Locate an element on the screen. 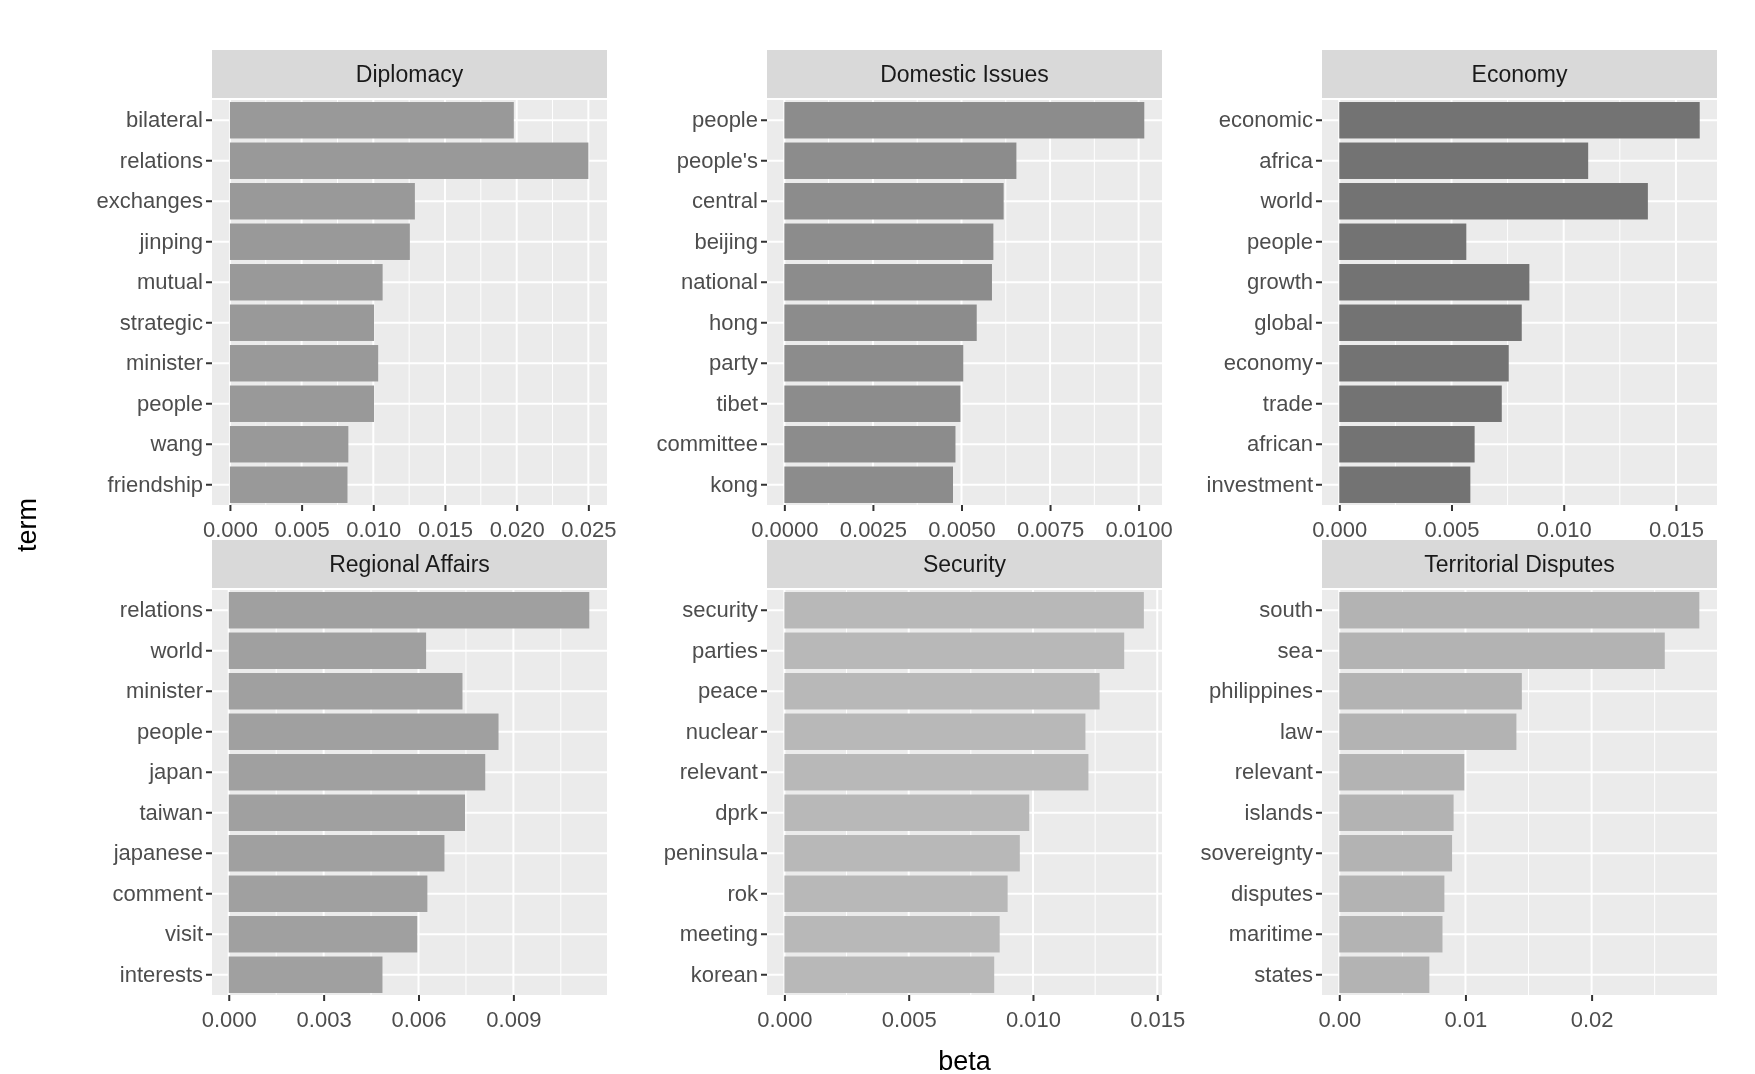  y-tick-label: trade is located at coordinates (1287, 403).